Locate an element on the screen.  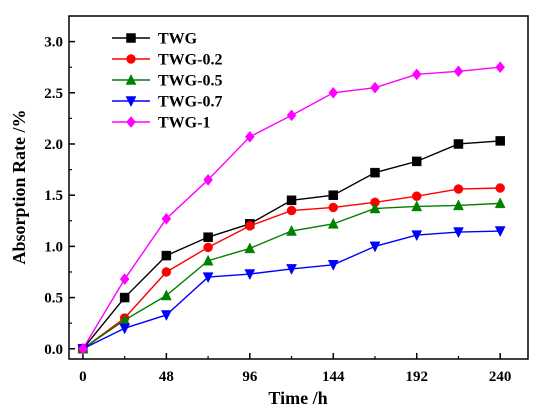
legend-entry-twg-0-5: TWG-0.5 is located at coordinates (167, 81).